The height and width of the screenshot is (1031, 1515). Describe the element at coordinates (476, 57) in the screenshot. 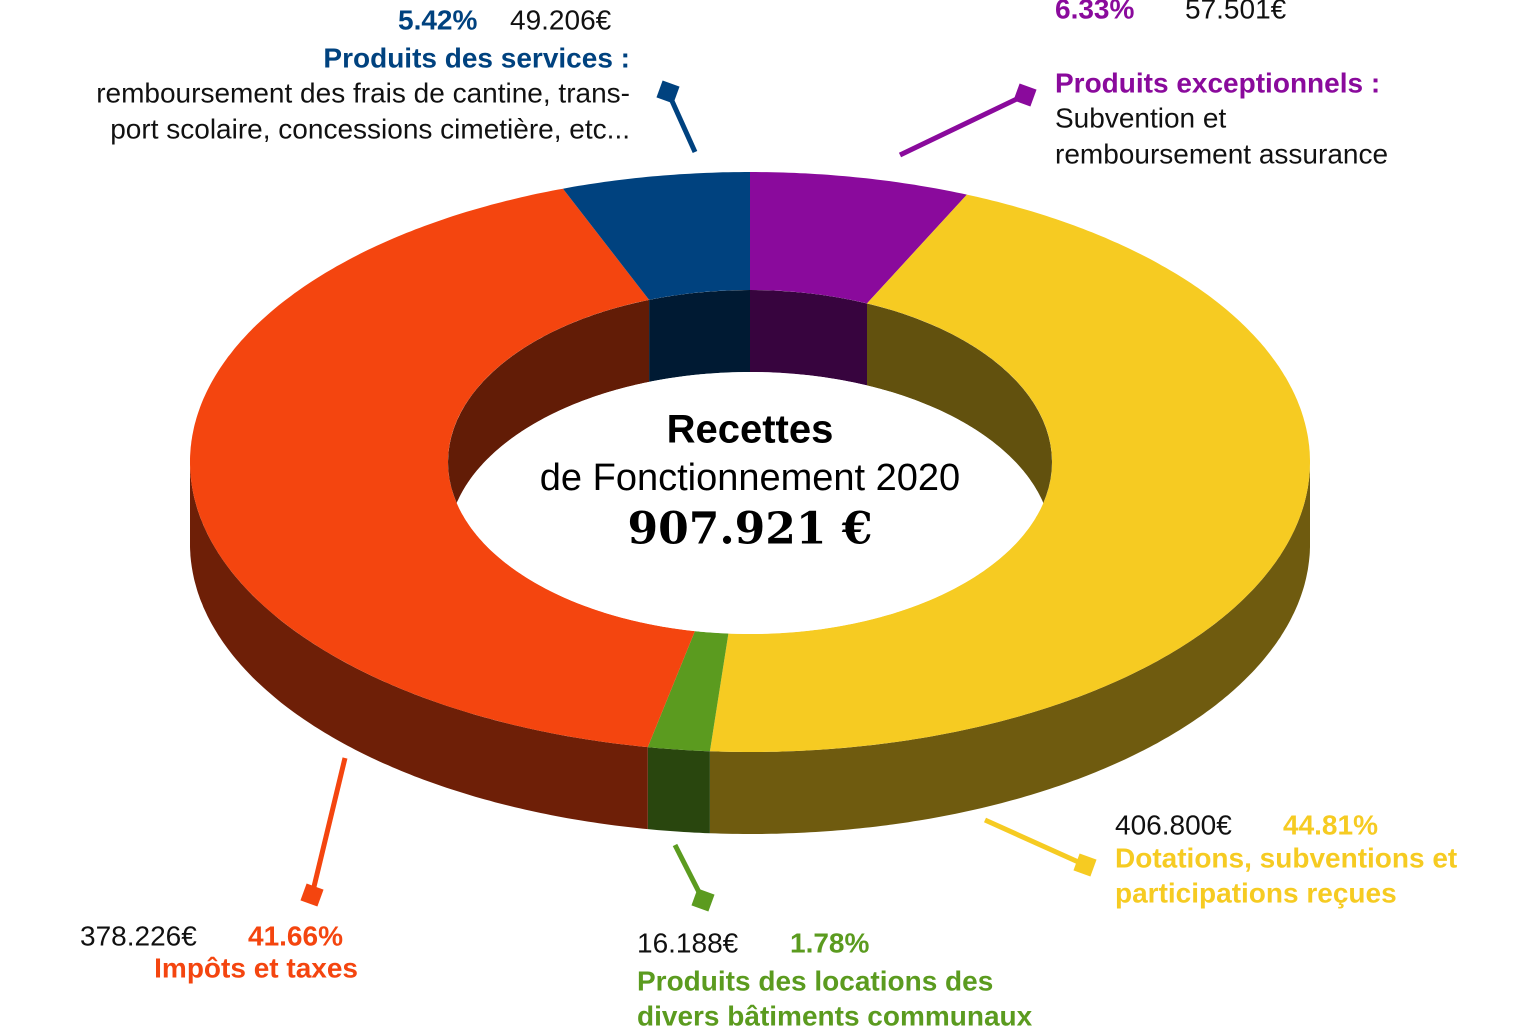

I see `category-label: Produits des services :` at that location.